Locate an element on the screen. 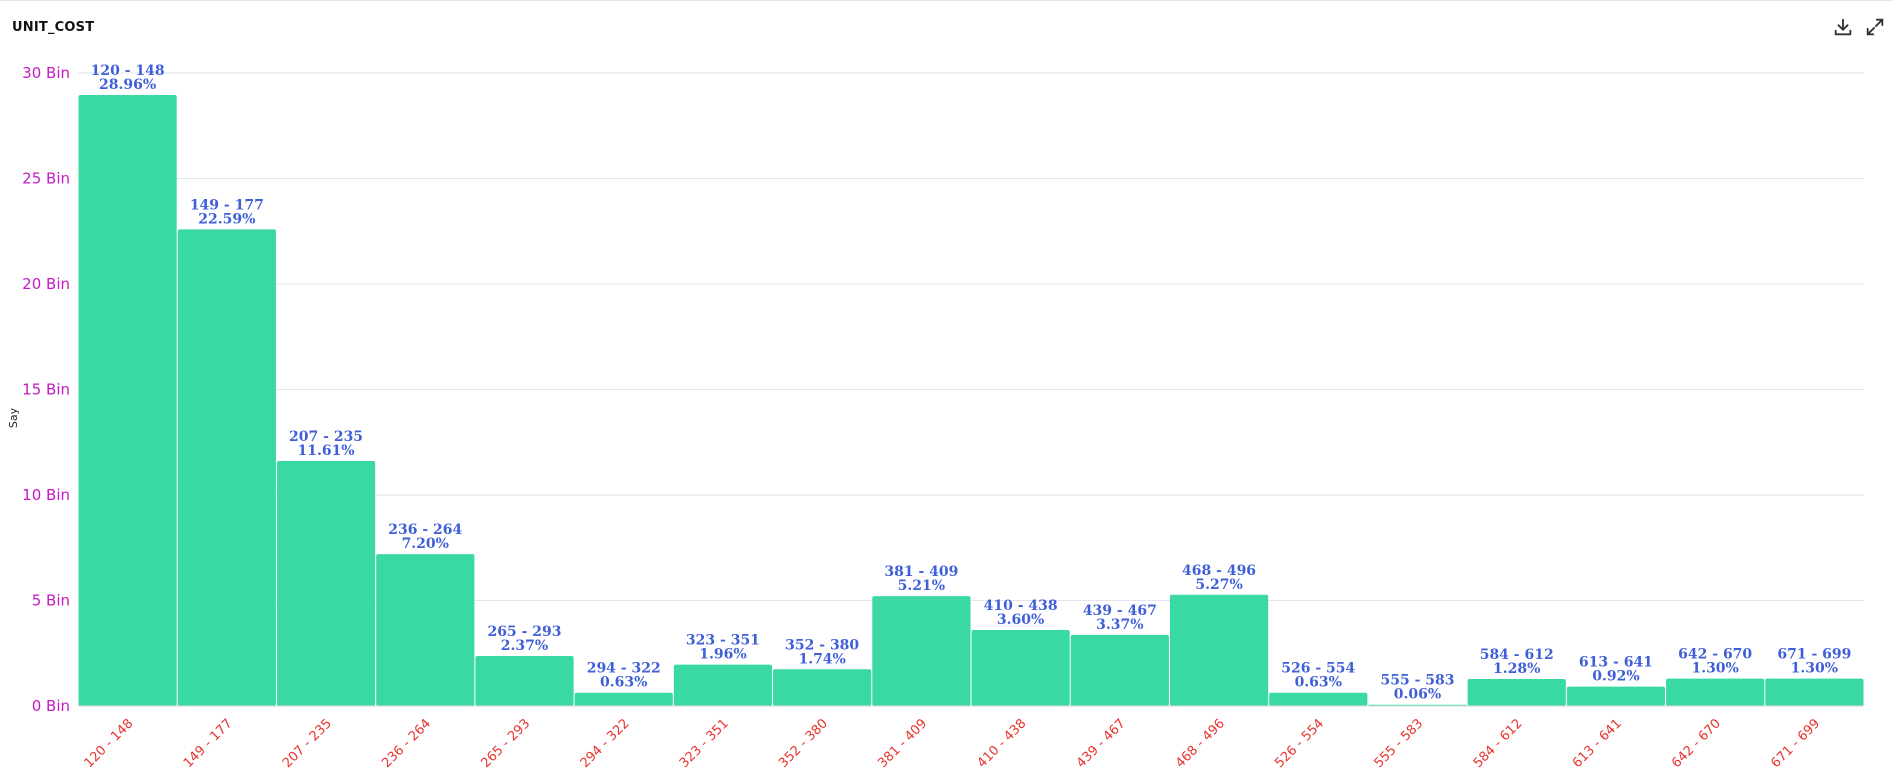 Image resolution: width=1893 pixels, height=777 pixels. x-tick-label: 555 - 583 is located at coordinates (1398, 743).